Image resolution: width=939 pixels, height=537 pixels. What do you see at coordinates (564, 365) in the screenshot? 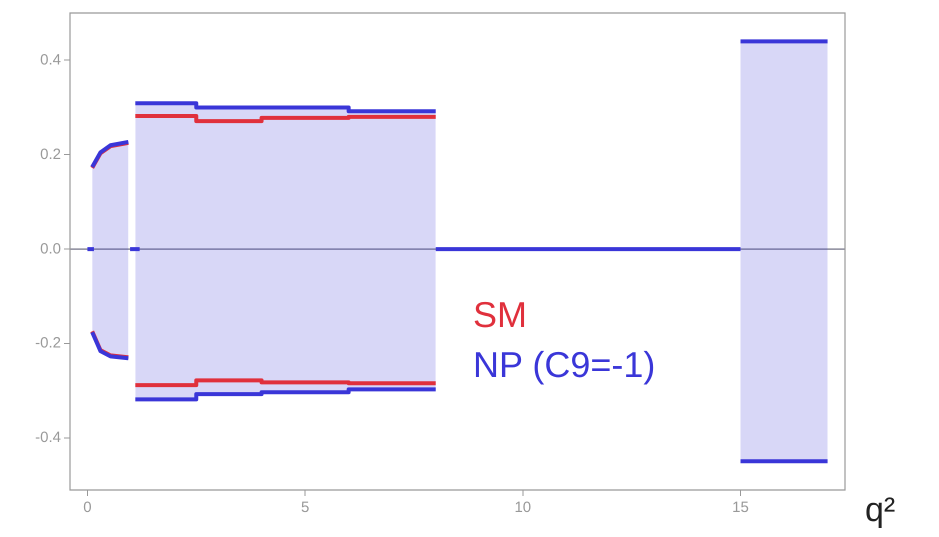
I see `text: NP (C9=-1)` at bounding box center [564, 365].